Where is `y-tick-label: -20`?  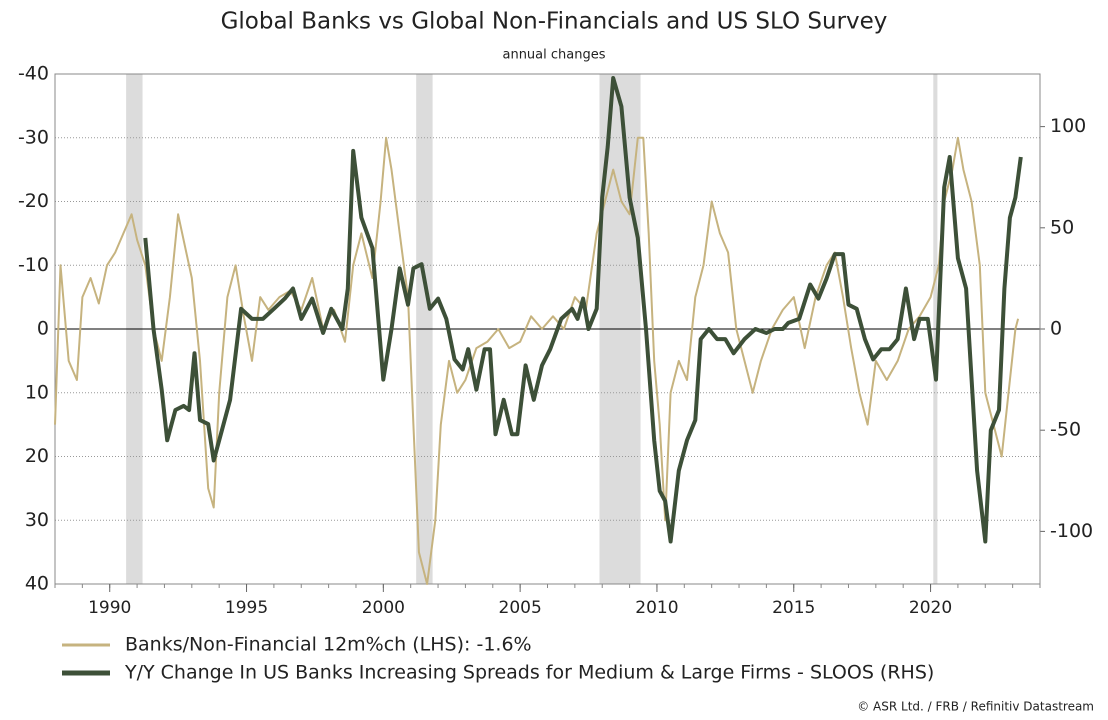
y-tick-label: -20 is located at coordinates (33, 201).